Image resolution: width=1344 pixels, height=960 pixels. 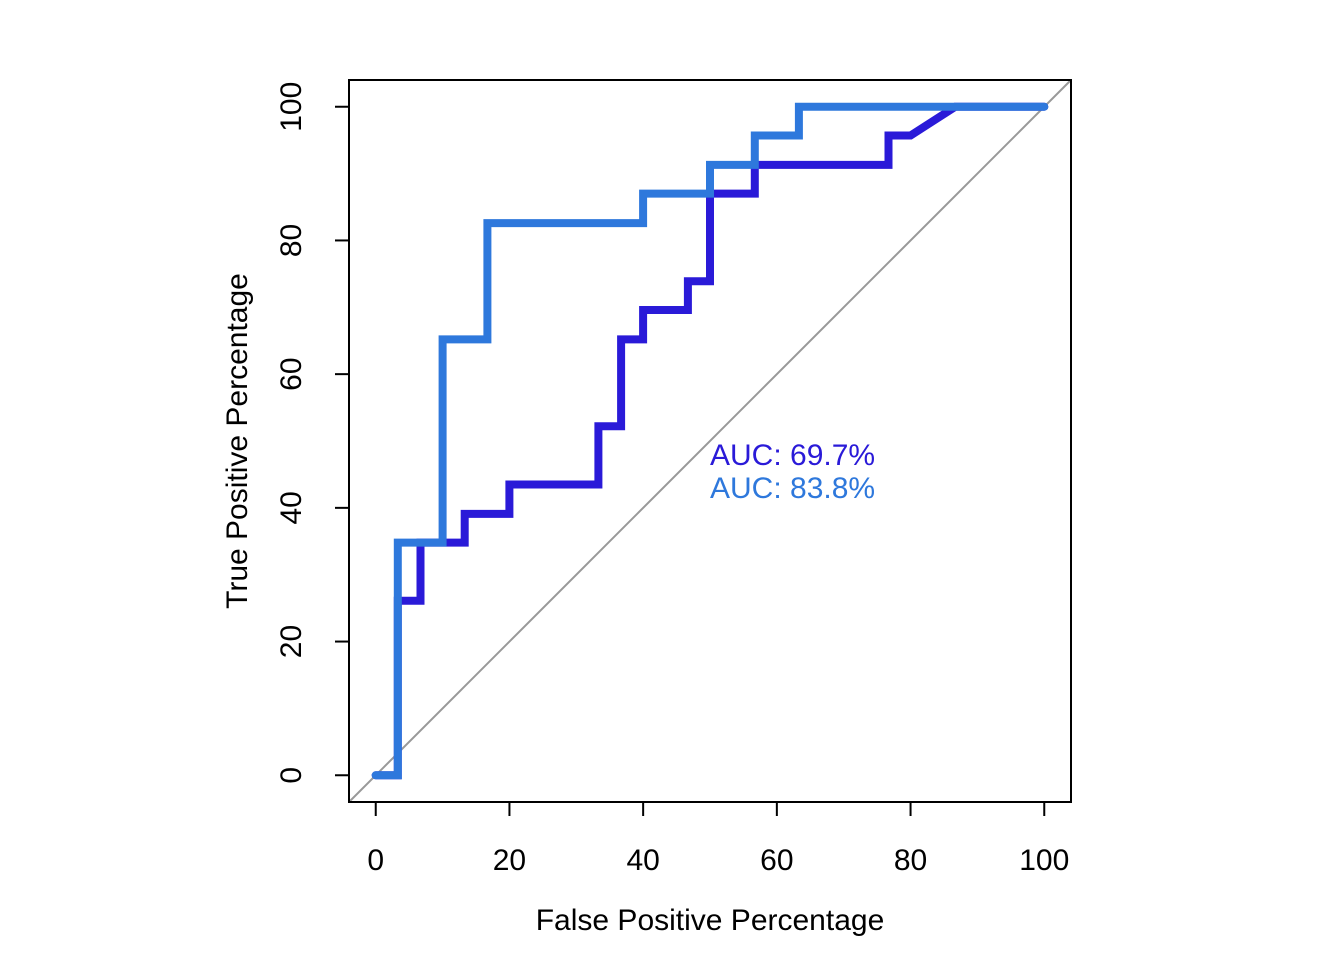 What do you see at coordinates (291, 507) in the screenshot?
I see `y-tick-label: 40` at bounding box center [291, 507].